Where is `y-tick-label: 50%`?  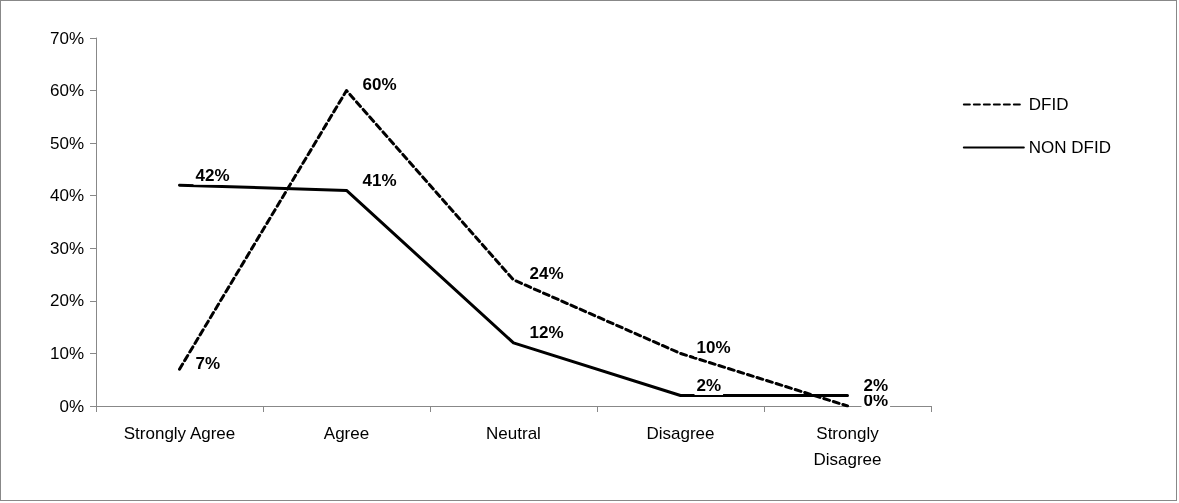 y-tick-label: 50% is located at coordinates (66, 143).